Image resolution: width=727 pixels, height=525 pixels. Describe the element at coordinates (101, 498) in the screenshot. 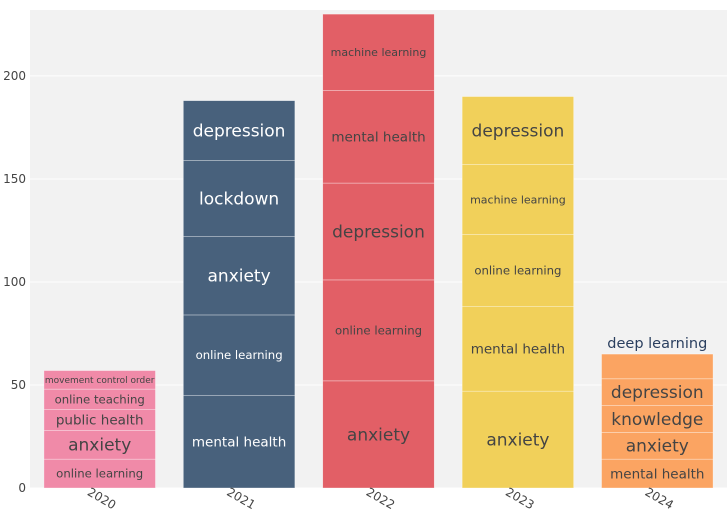

I see `x-tick-label: 2020` at that location.